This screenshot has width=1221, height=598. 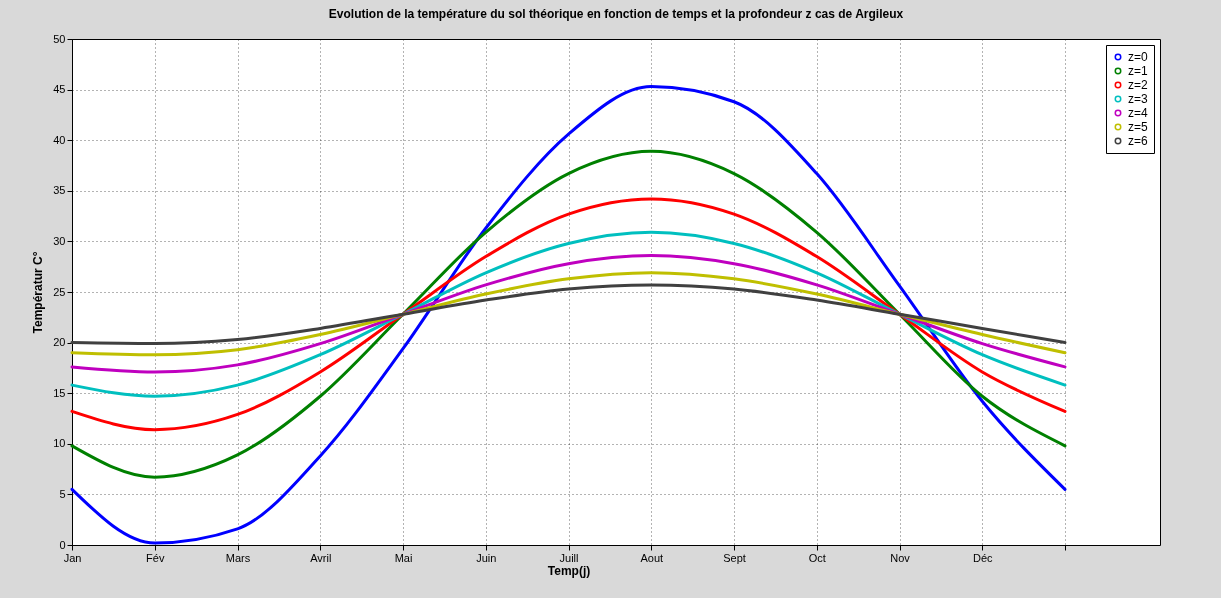 I want to click on x-tick-label: Oct, so click(x=817, y=557).